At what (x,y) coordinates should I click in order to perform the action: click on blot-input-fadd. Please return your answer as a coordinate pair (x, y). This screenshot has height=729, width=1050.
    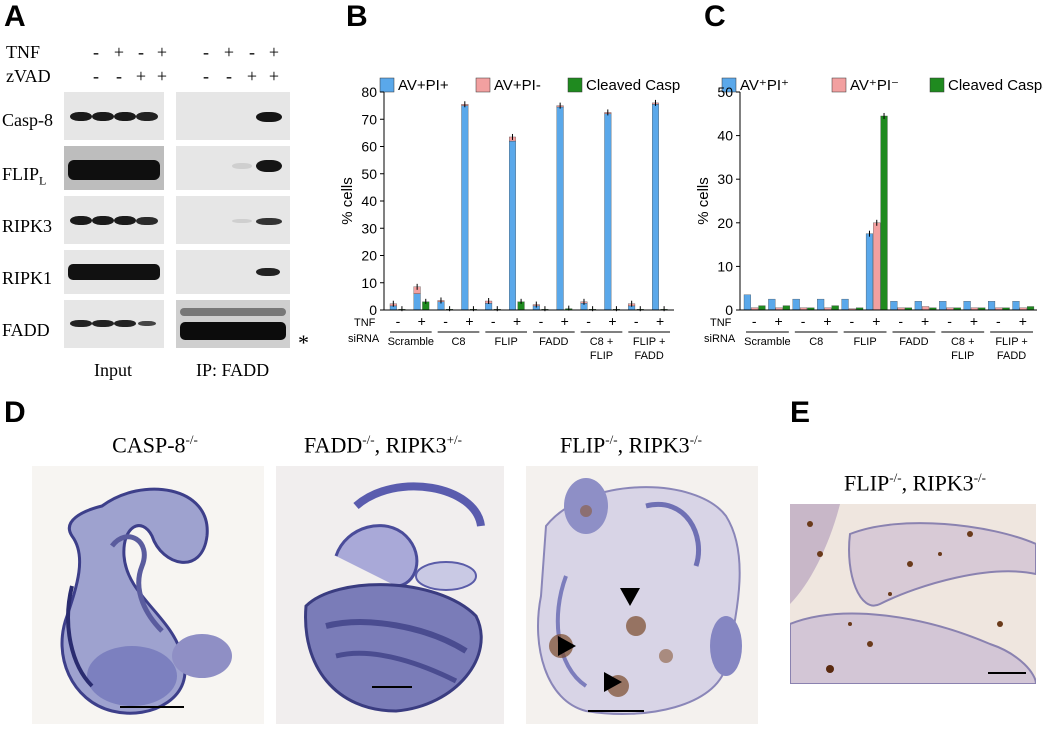
    Looking at the image, I should click on (114, 324).